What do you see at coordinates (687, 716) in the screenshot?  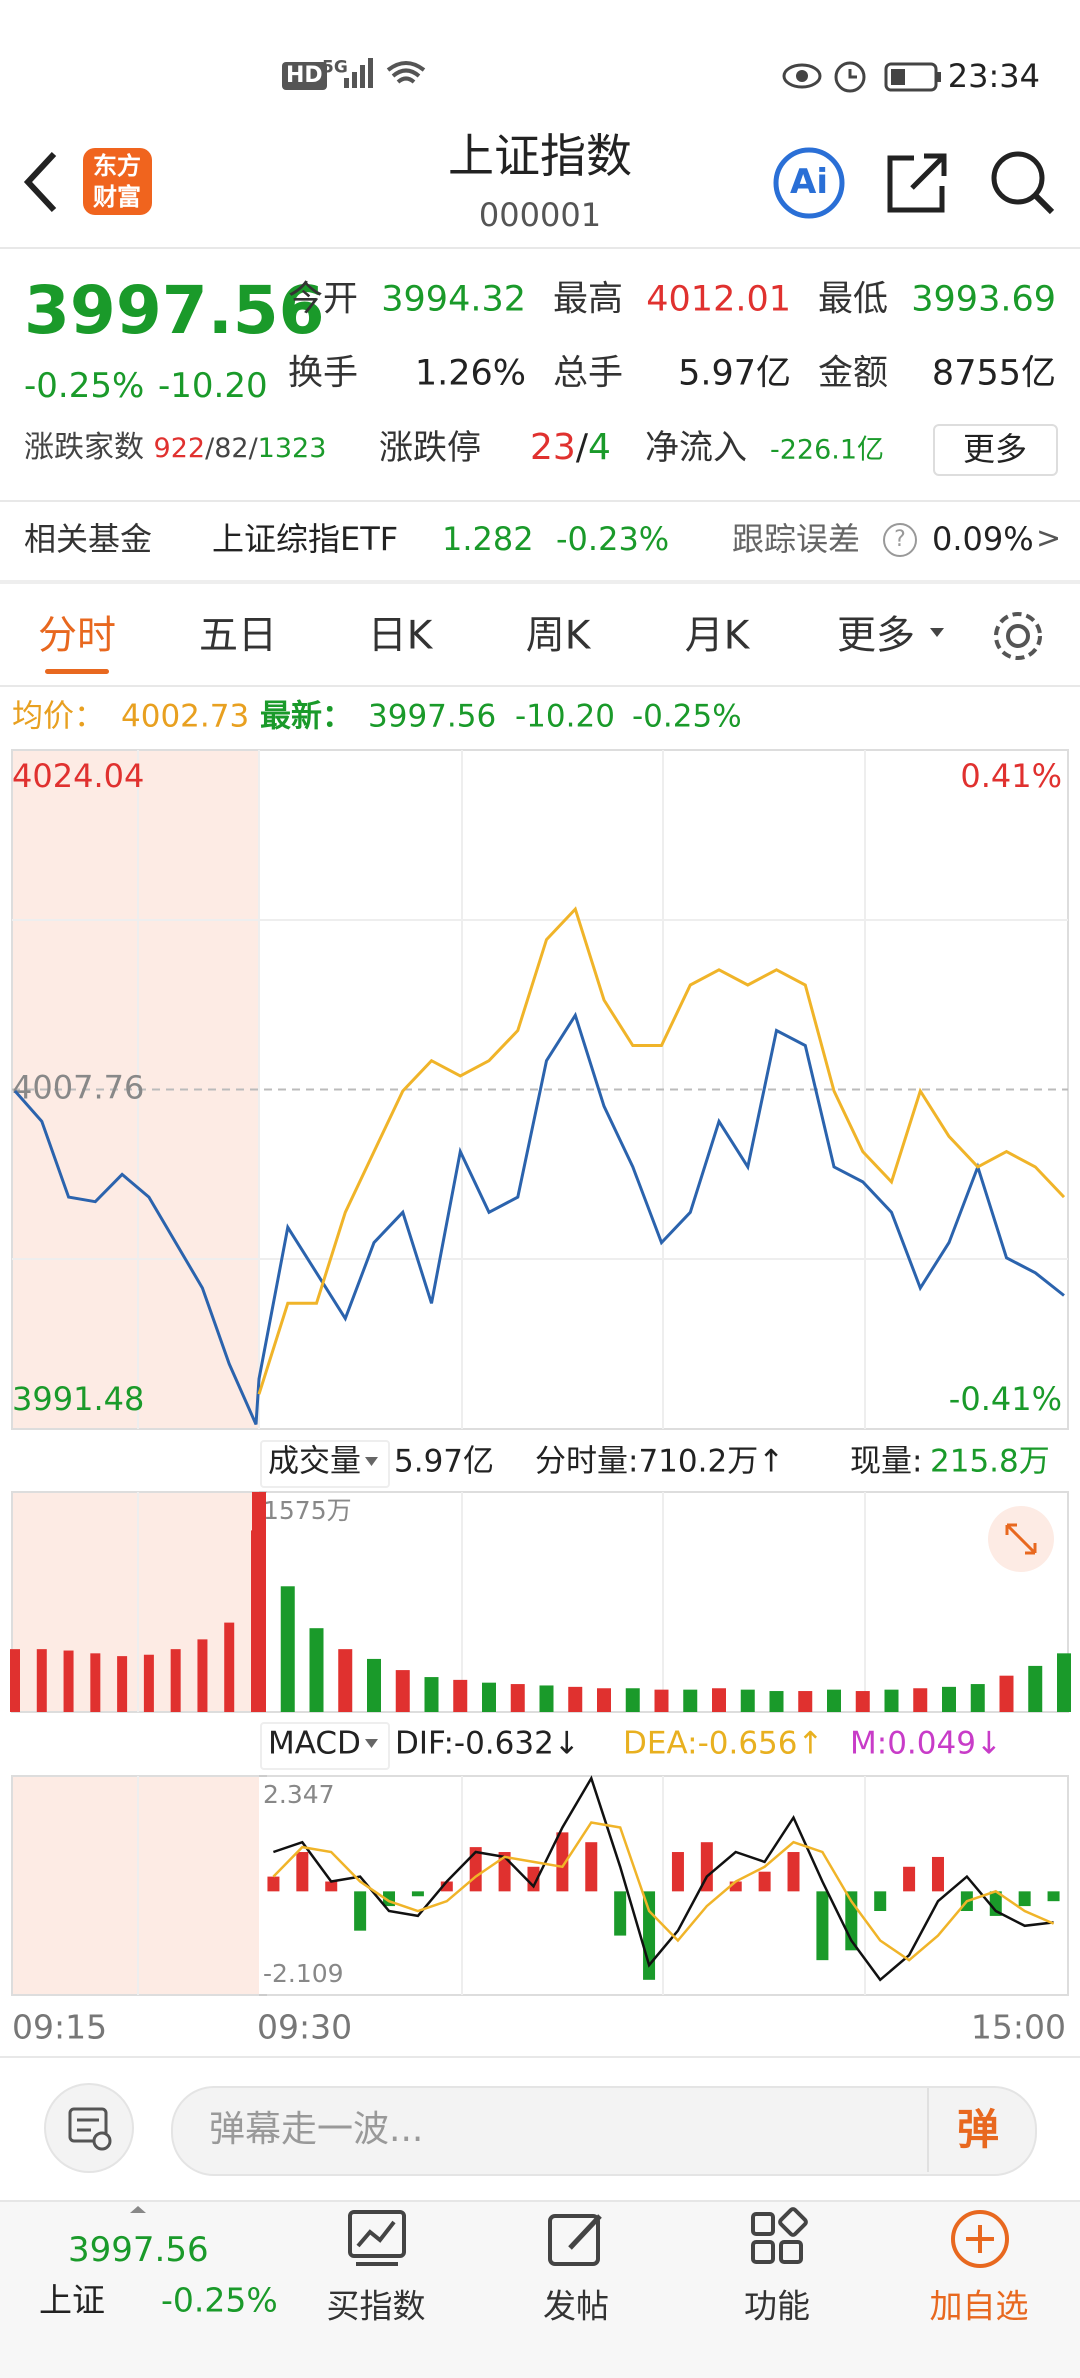 I see `latest-pct: -0.25%` at bounding box center [687, 716].